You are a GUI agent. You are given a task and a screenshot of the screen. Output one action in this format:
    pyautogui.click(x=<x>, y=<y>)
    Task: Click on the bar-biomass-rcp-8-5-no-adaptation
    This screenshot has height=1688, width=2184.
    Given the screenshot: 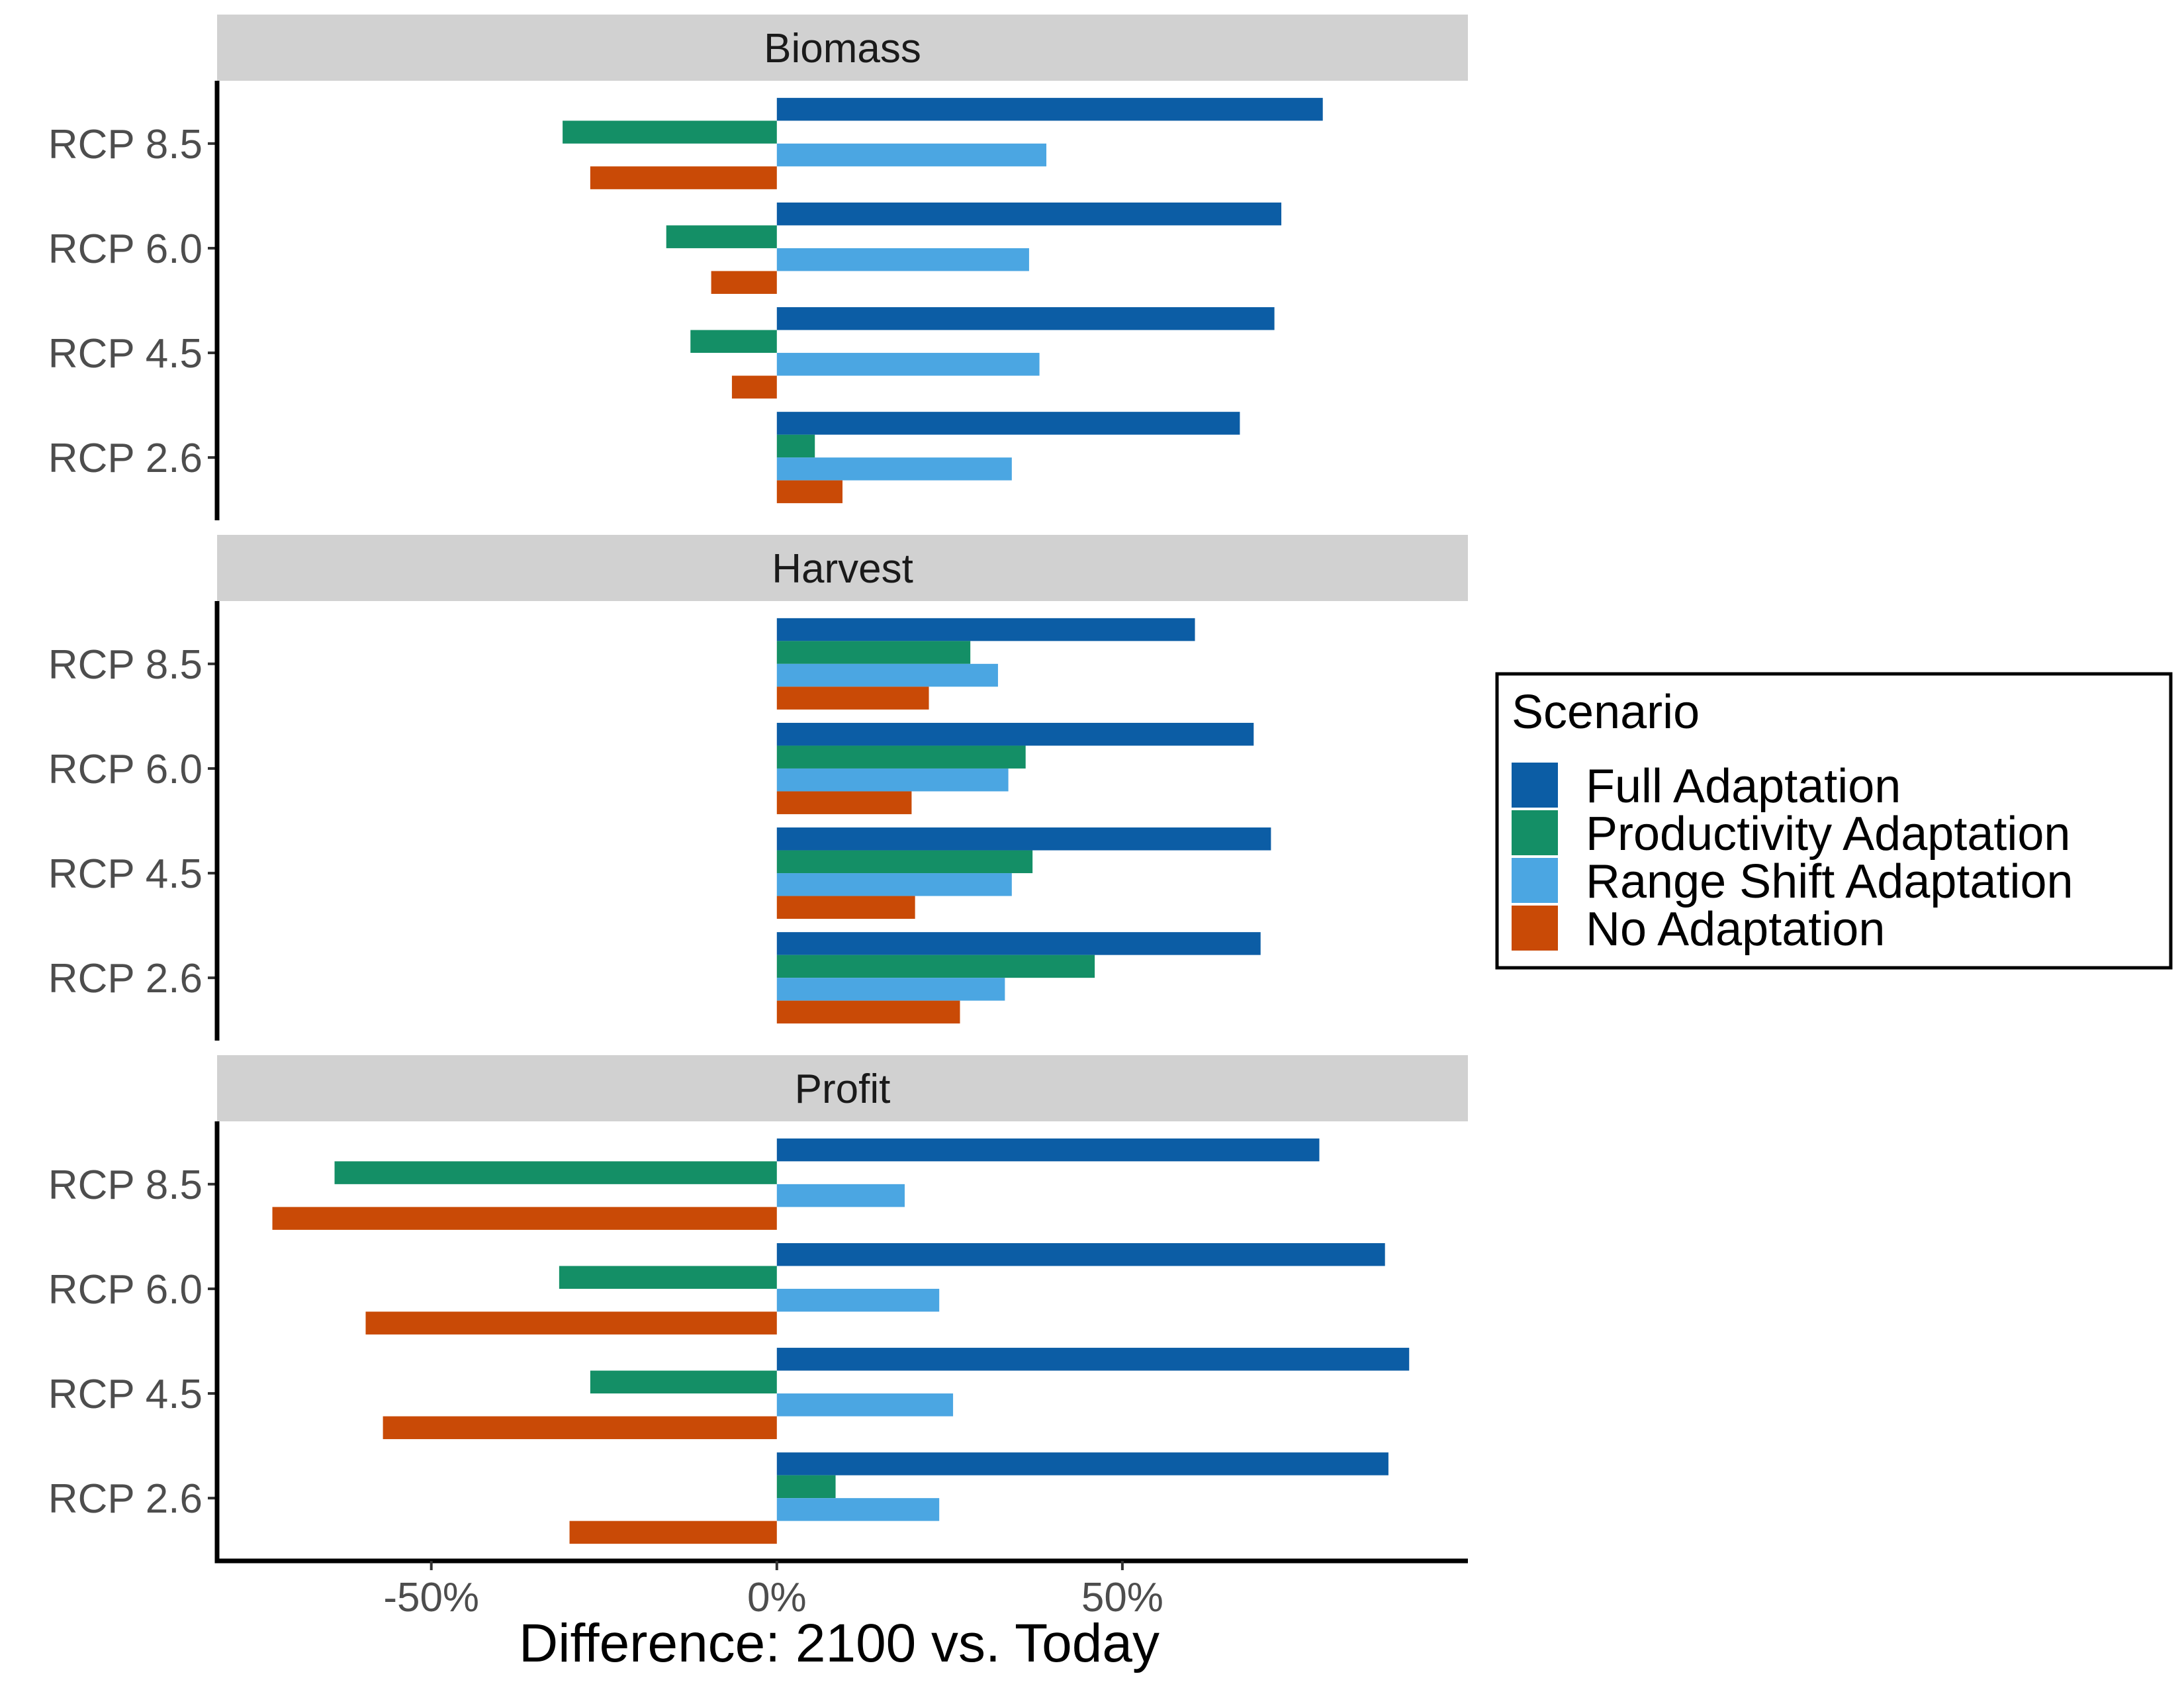 What is the action you would take?
    pyautogui.click(x=684, y=177)
    